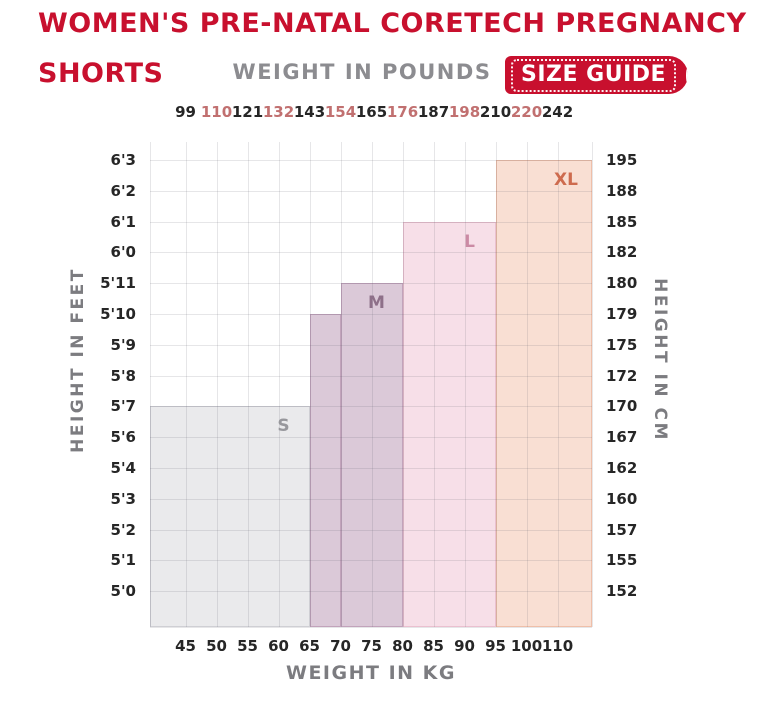  I want to click on right-axis-title: HEIGHT IN CM, so click(660, 360).